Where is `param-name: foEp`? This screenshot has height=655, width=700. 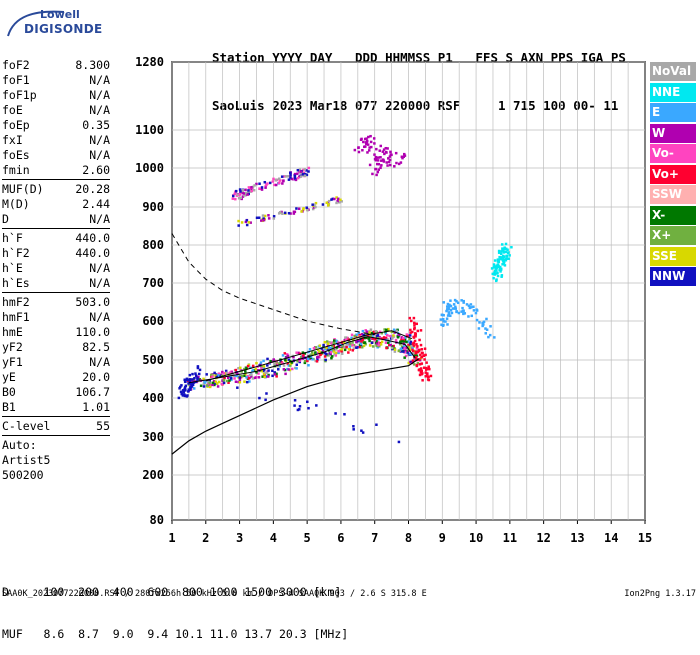
param-name: foEp is located at coordinates (16, 125).